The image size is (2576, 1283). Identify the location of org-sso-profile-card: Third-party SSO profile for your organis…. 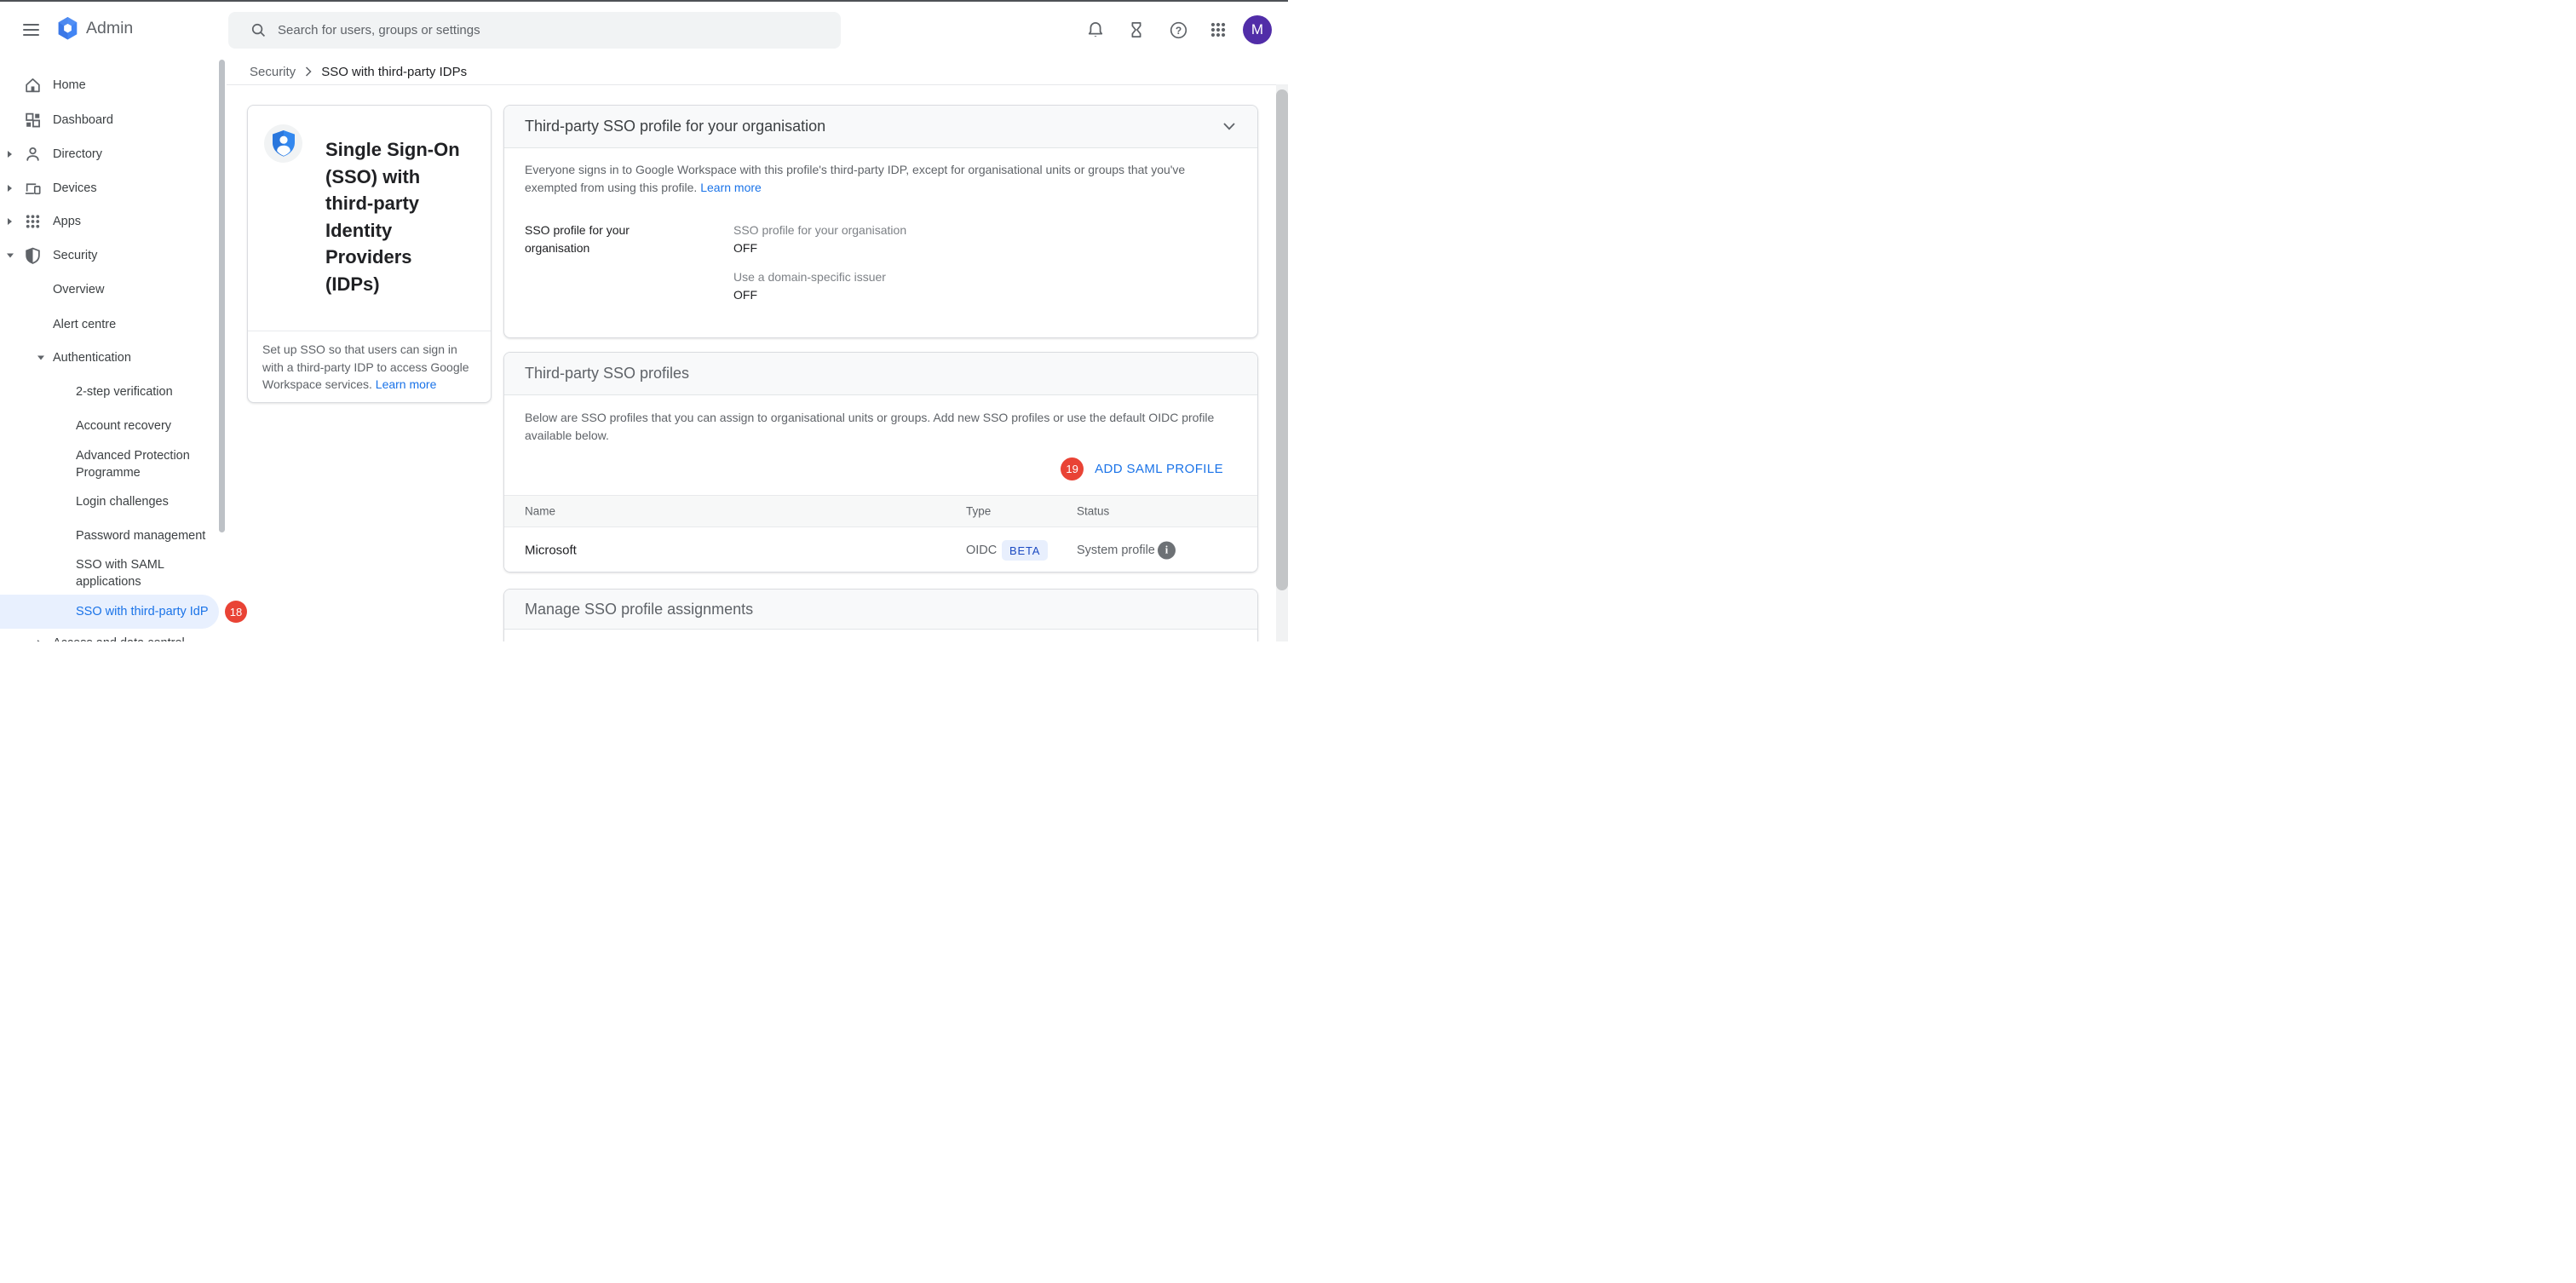
(880, 221).